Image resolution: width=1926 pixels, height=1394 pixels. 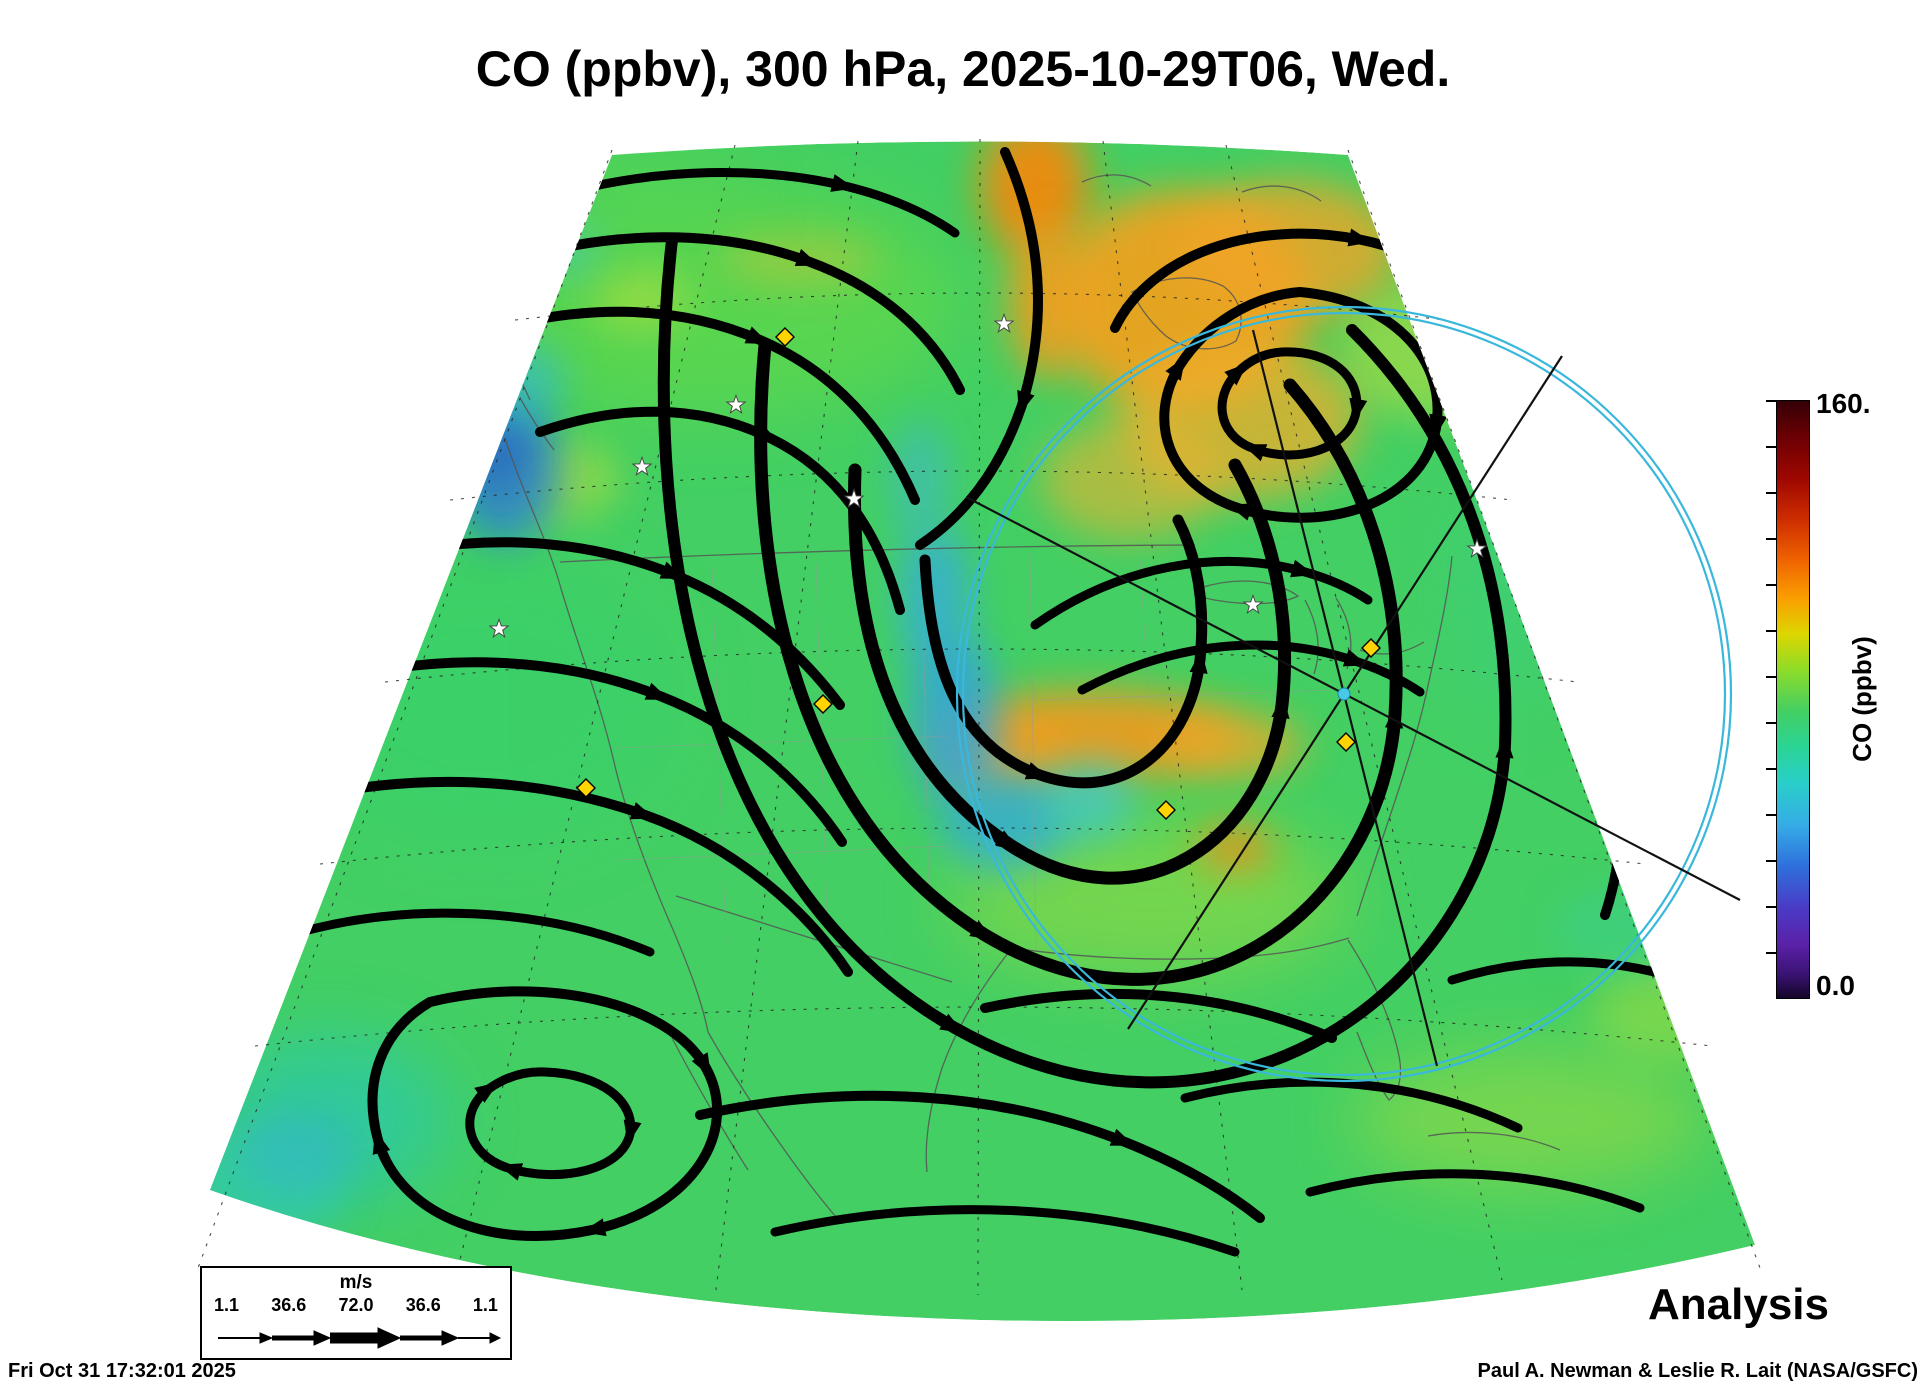 I want to click on plot-title: CO (ppbv), 300 hPa, 2025-10-29T06, Wed., so click(x=963, y=69).